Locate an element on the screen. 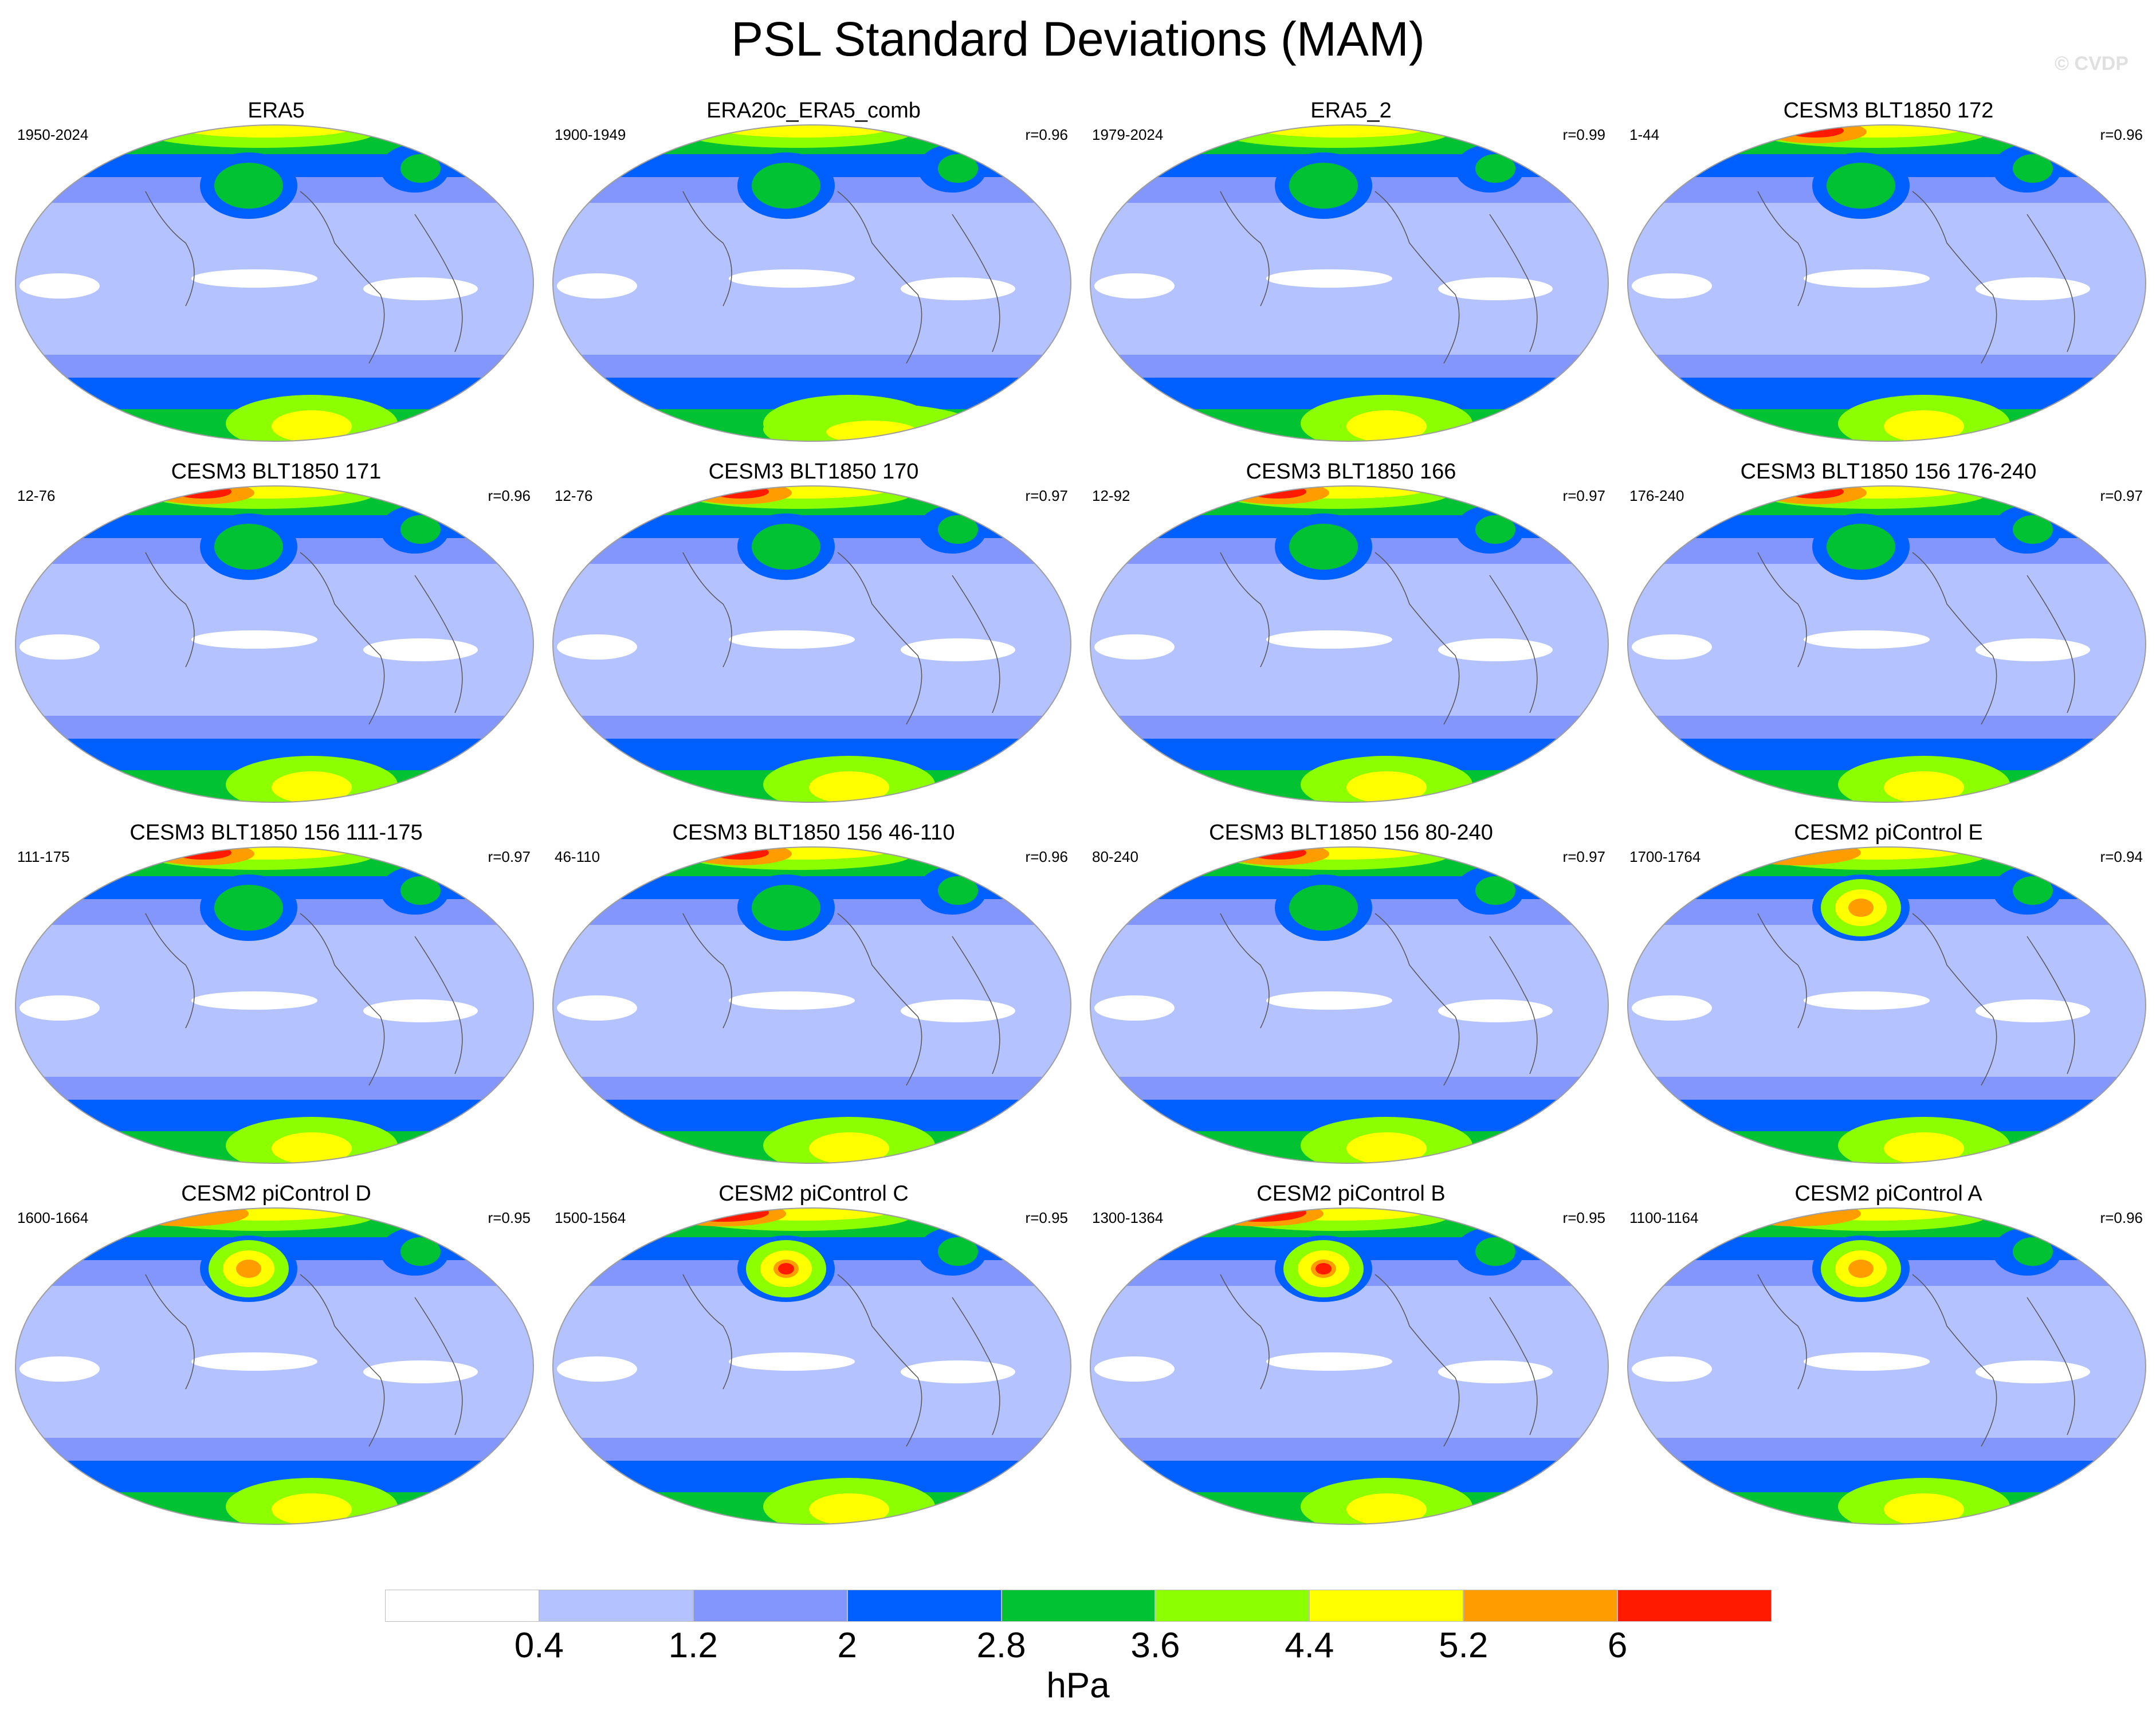 The height and width of the screenshot is (1714, 2156). map-panel: CESM3 BLT1850 156 111-175 111-175 r=0.97 is located at coordinates (276, 991).